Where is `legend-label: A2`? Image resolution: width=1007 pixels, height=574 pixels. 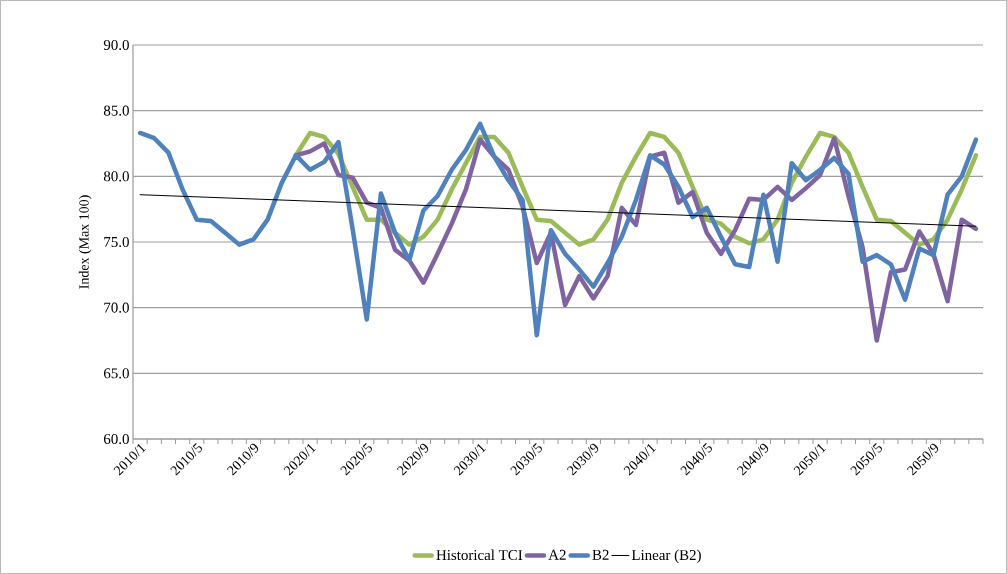
legend-label: A2 is located at coordinates (557, 554).